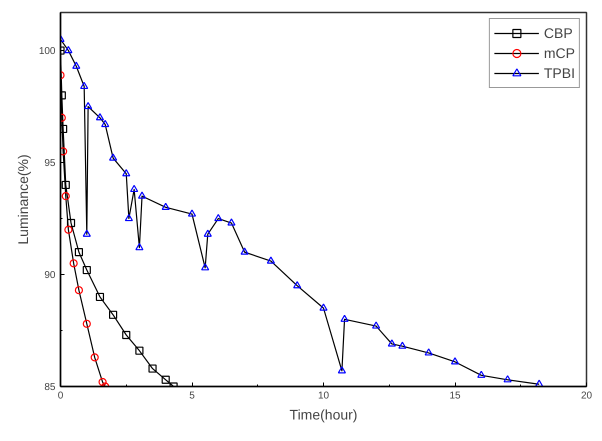  What do you see at coordinates (50, 164) in the screenshot?
I see `y-tick-label: 95` at bounding box center [50, 164].